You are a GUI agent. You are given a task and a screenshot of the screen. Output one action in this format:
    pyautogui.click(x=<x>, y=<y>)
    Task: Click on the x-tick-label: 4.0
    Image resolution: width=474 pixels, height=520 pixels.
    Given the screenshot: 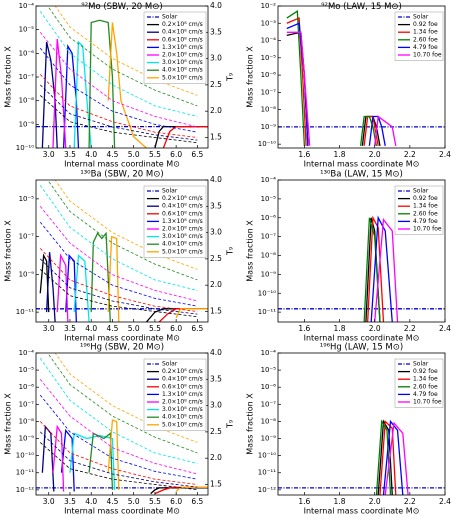 What is the action you would take?
    pyautogui.click(x=91, y=328)
    